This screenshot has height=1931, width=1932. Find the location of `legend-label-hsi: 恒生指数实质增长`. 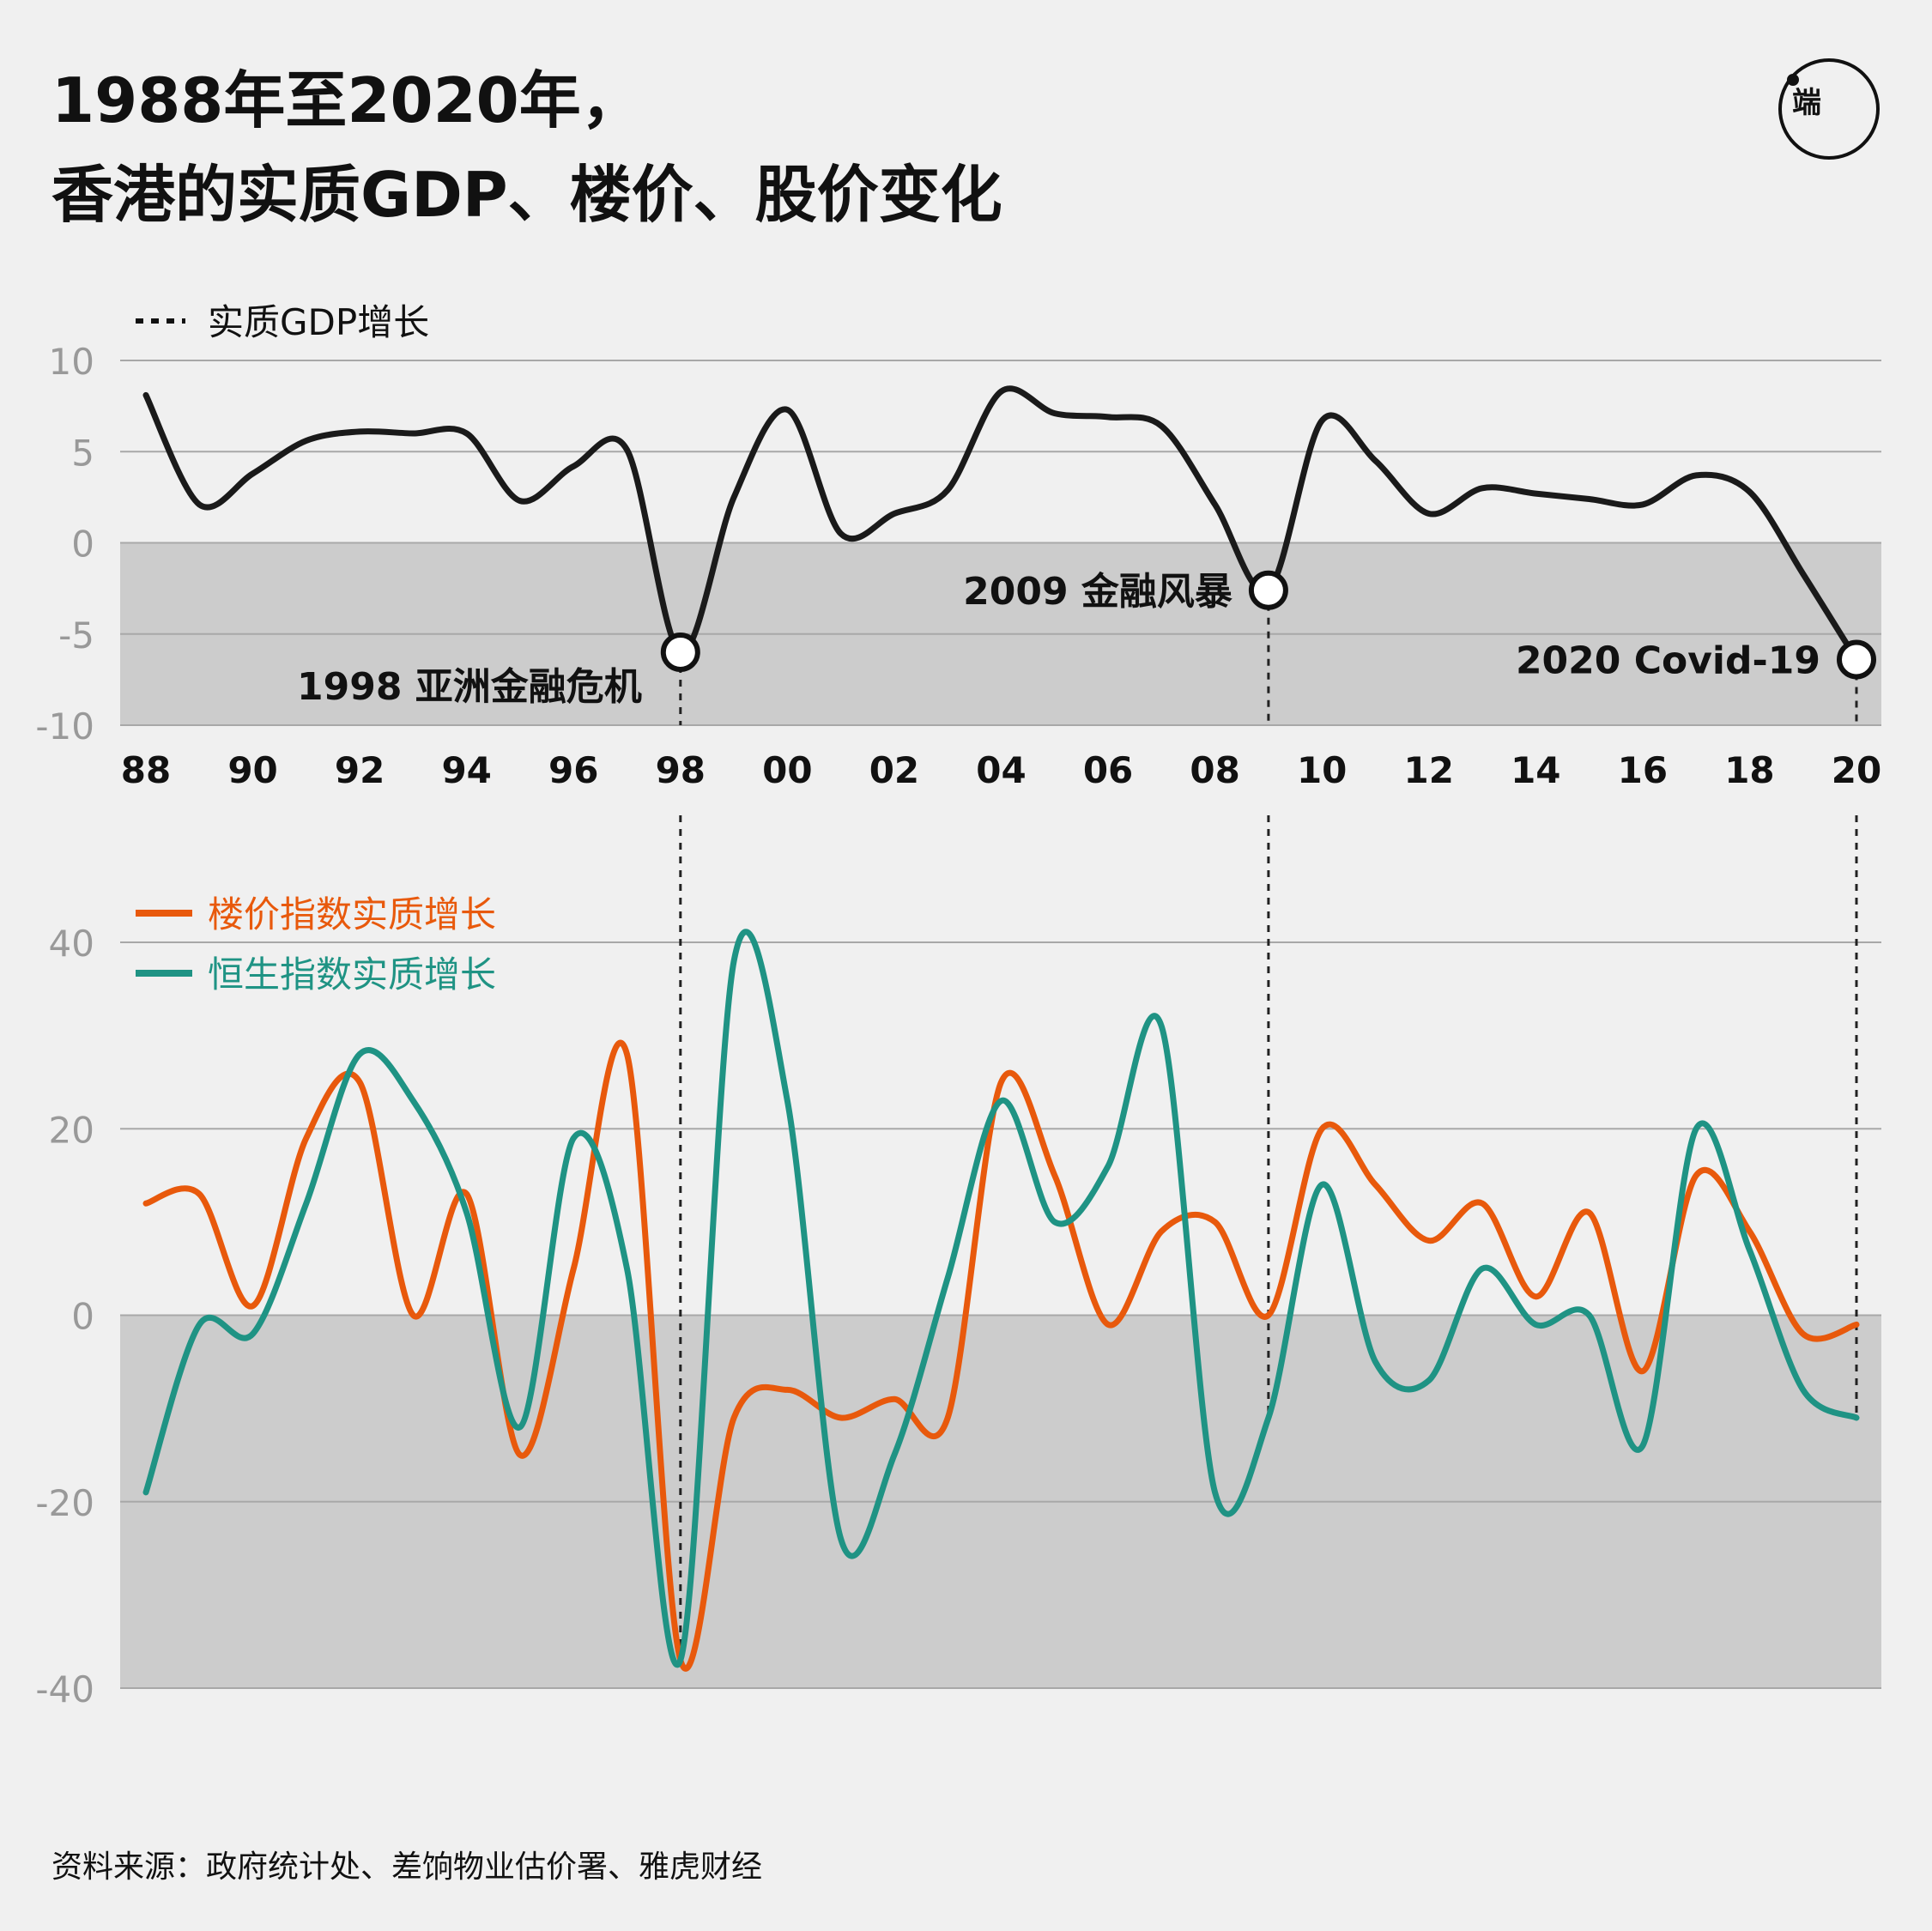

legend-label-hsi: 恒生指数实质增长 is located at coordinates (352, 974).